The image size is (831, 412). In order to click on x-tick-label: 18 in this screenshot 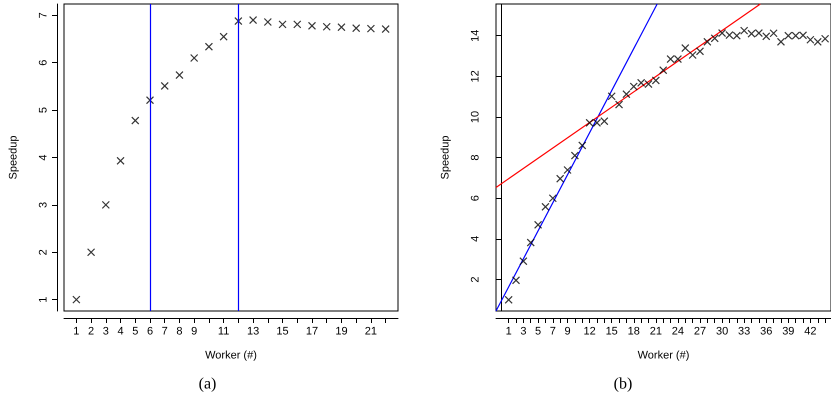, I will do `click(634, 332)`.